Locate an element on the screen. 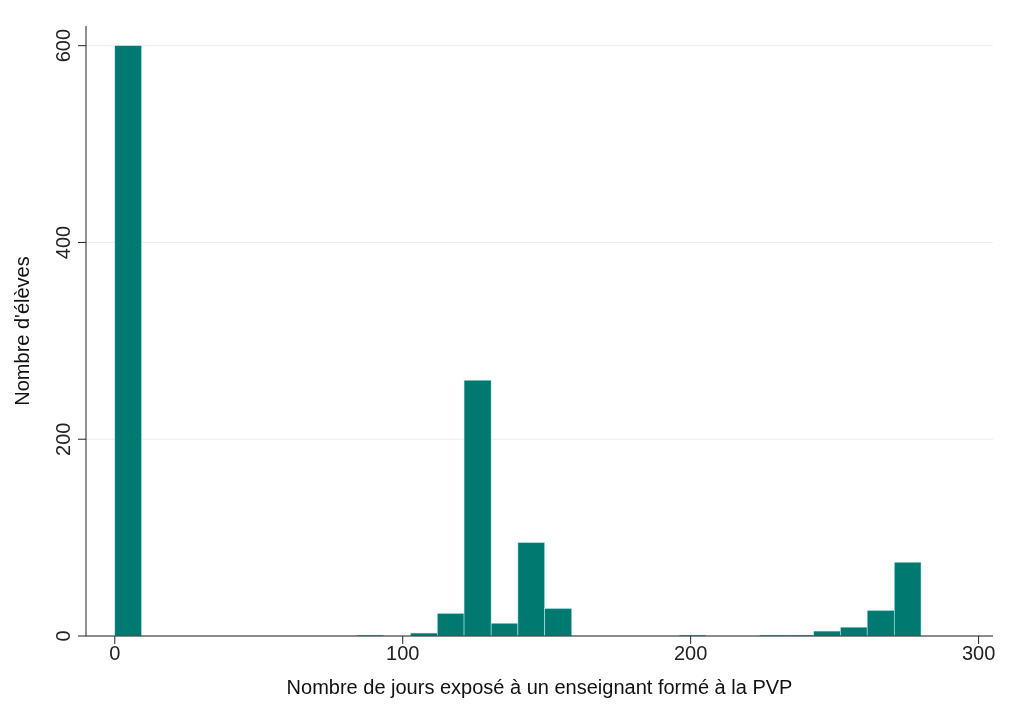 This screenshot has height=724, width=1020. y-axis-title: Nombre d'élèves is located at coordinates (22, 331).